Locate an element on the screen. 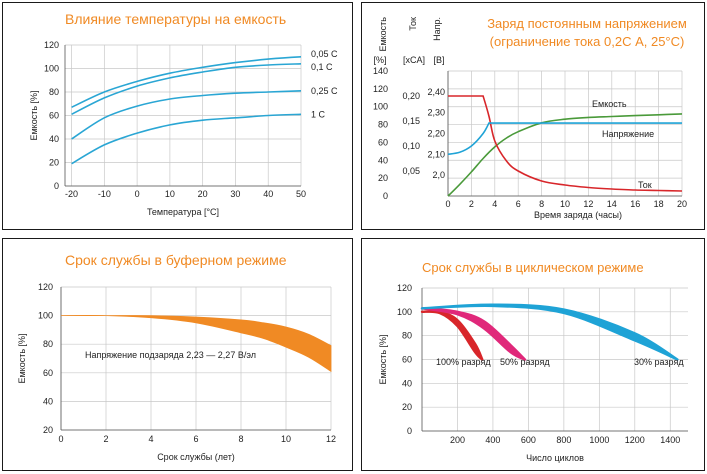  current-line is located at coordinates (565, 143).